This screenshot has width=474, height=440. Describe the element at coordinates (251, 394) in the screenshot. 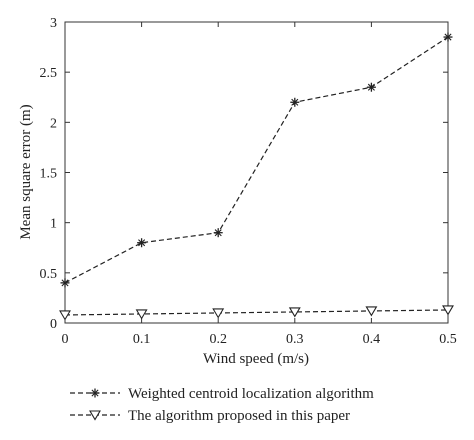

I see `legend-label: Weighted centroid localization algorithm` at that location.